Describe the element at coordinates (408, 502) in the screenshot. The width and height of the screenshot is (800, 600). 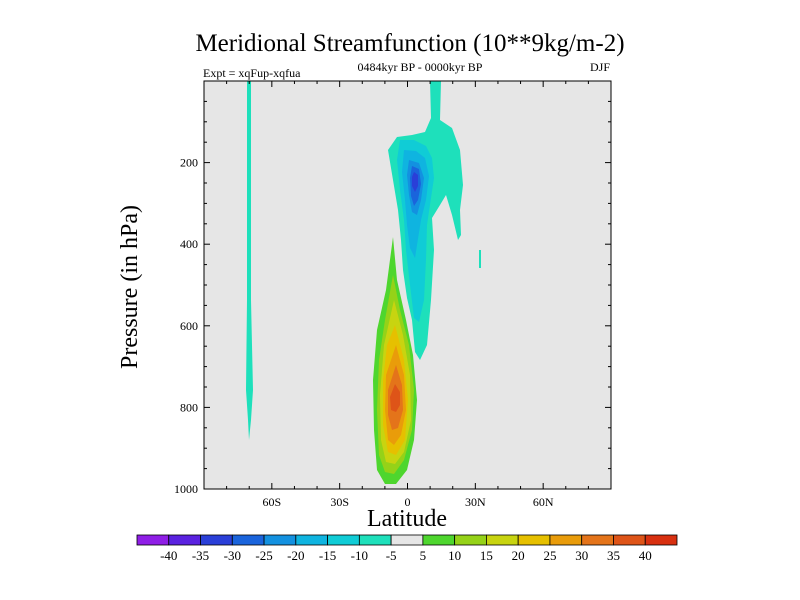
I see `x-tick-label: 0` at that location.